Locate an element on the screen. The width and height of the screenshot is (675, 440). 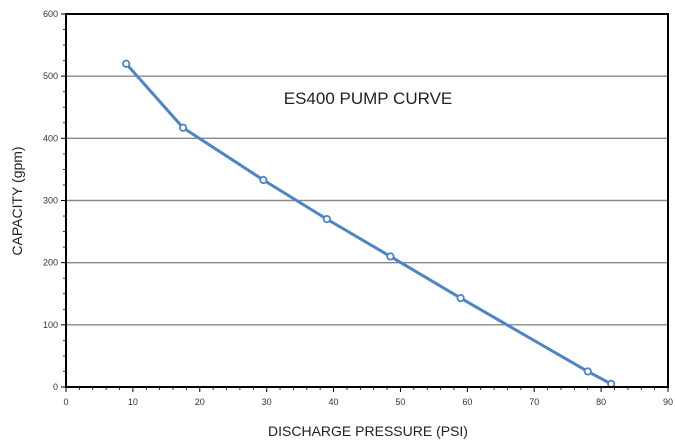
x-tick-label-60: 60 is located at coordinates (467, 402).